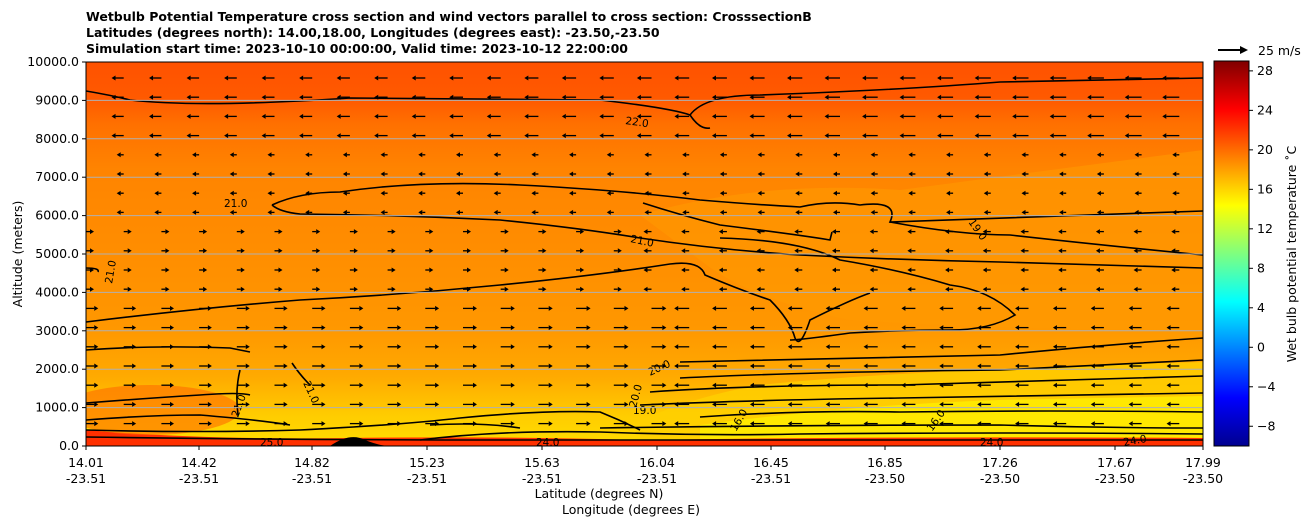 The height and width of the screenshot is (530, 1311). What do you see at coordinates (636, 396) in the screenshot?
I see `contour-label: 20.0` at bounding box center [636, 396].